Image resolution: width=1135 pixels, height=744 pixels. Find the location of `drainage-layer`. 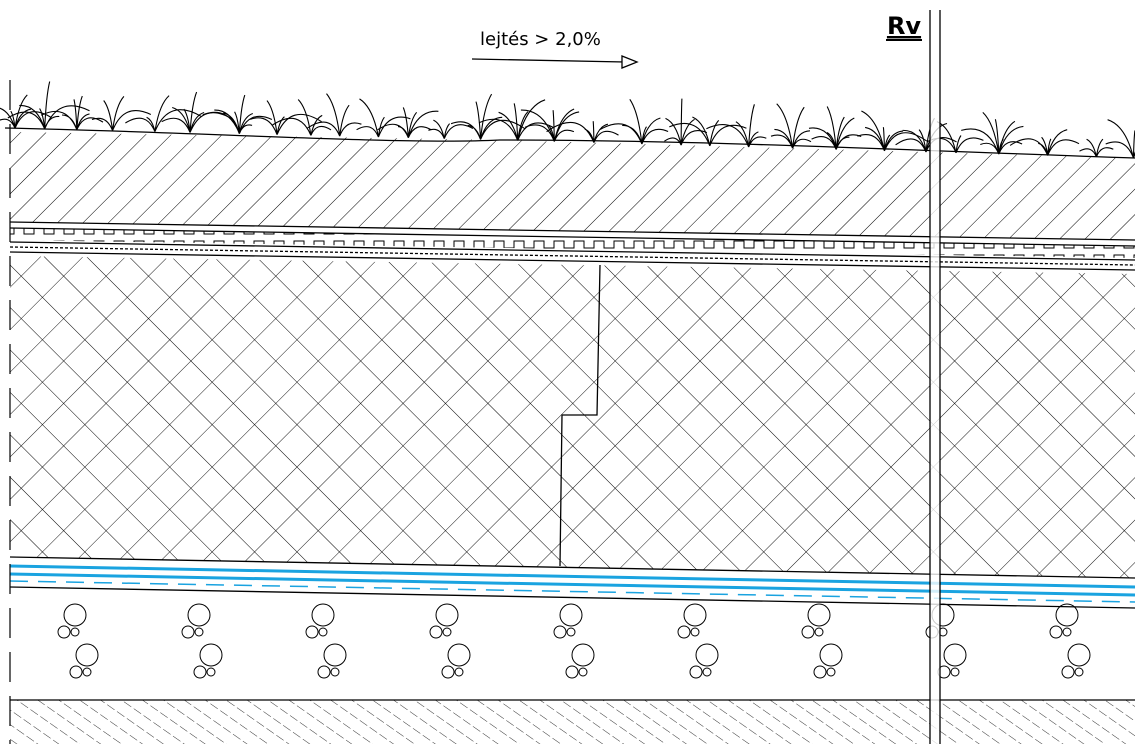

drainage-layer is located at coordinates (572, 243).